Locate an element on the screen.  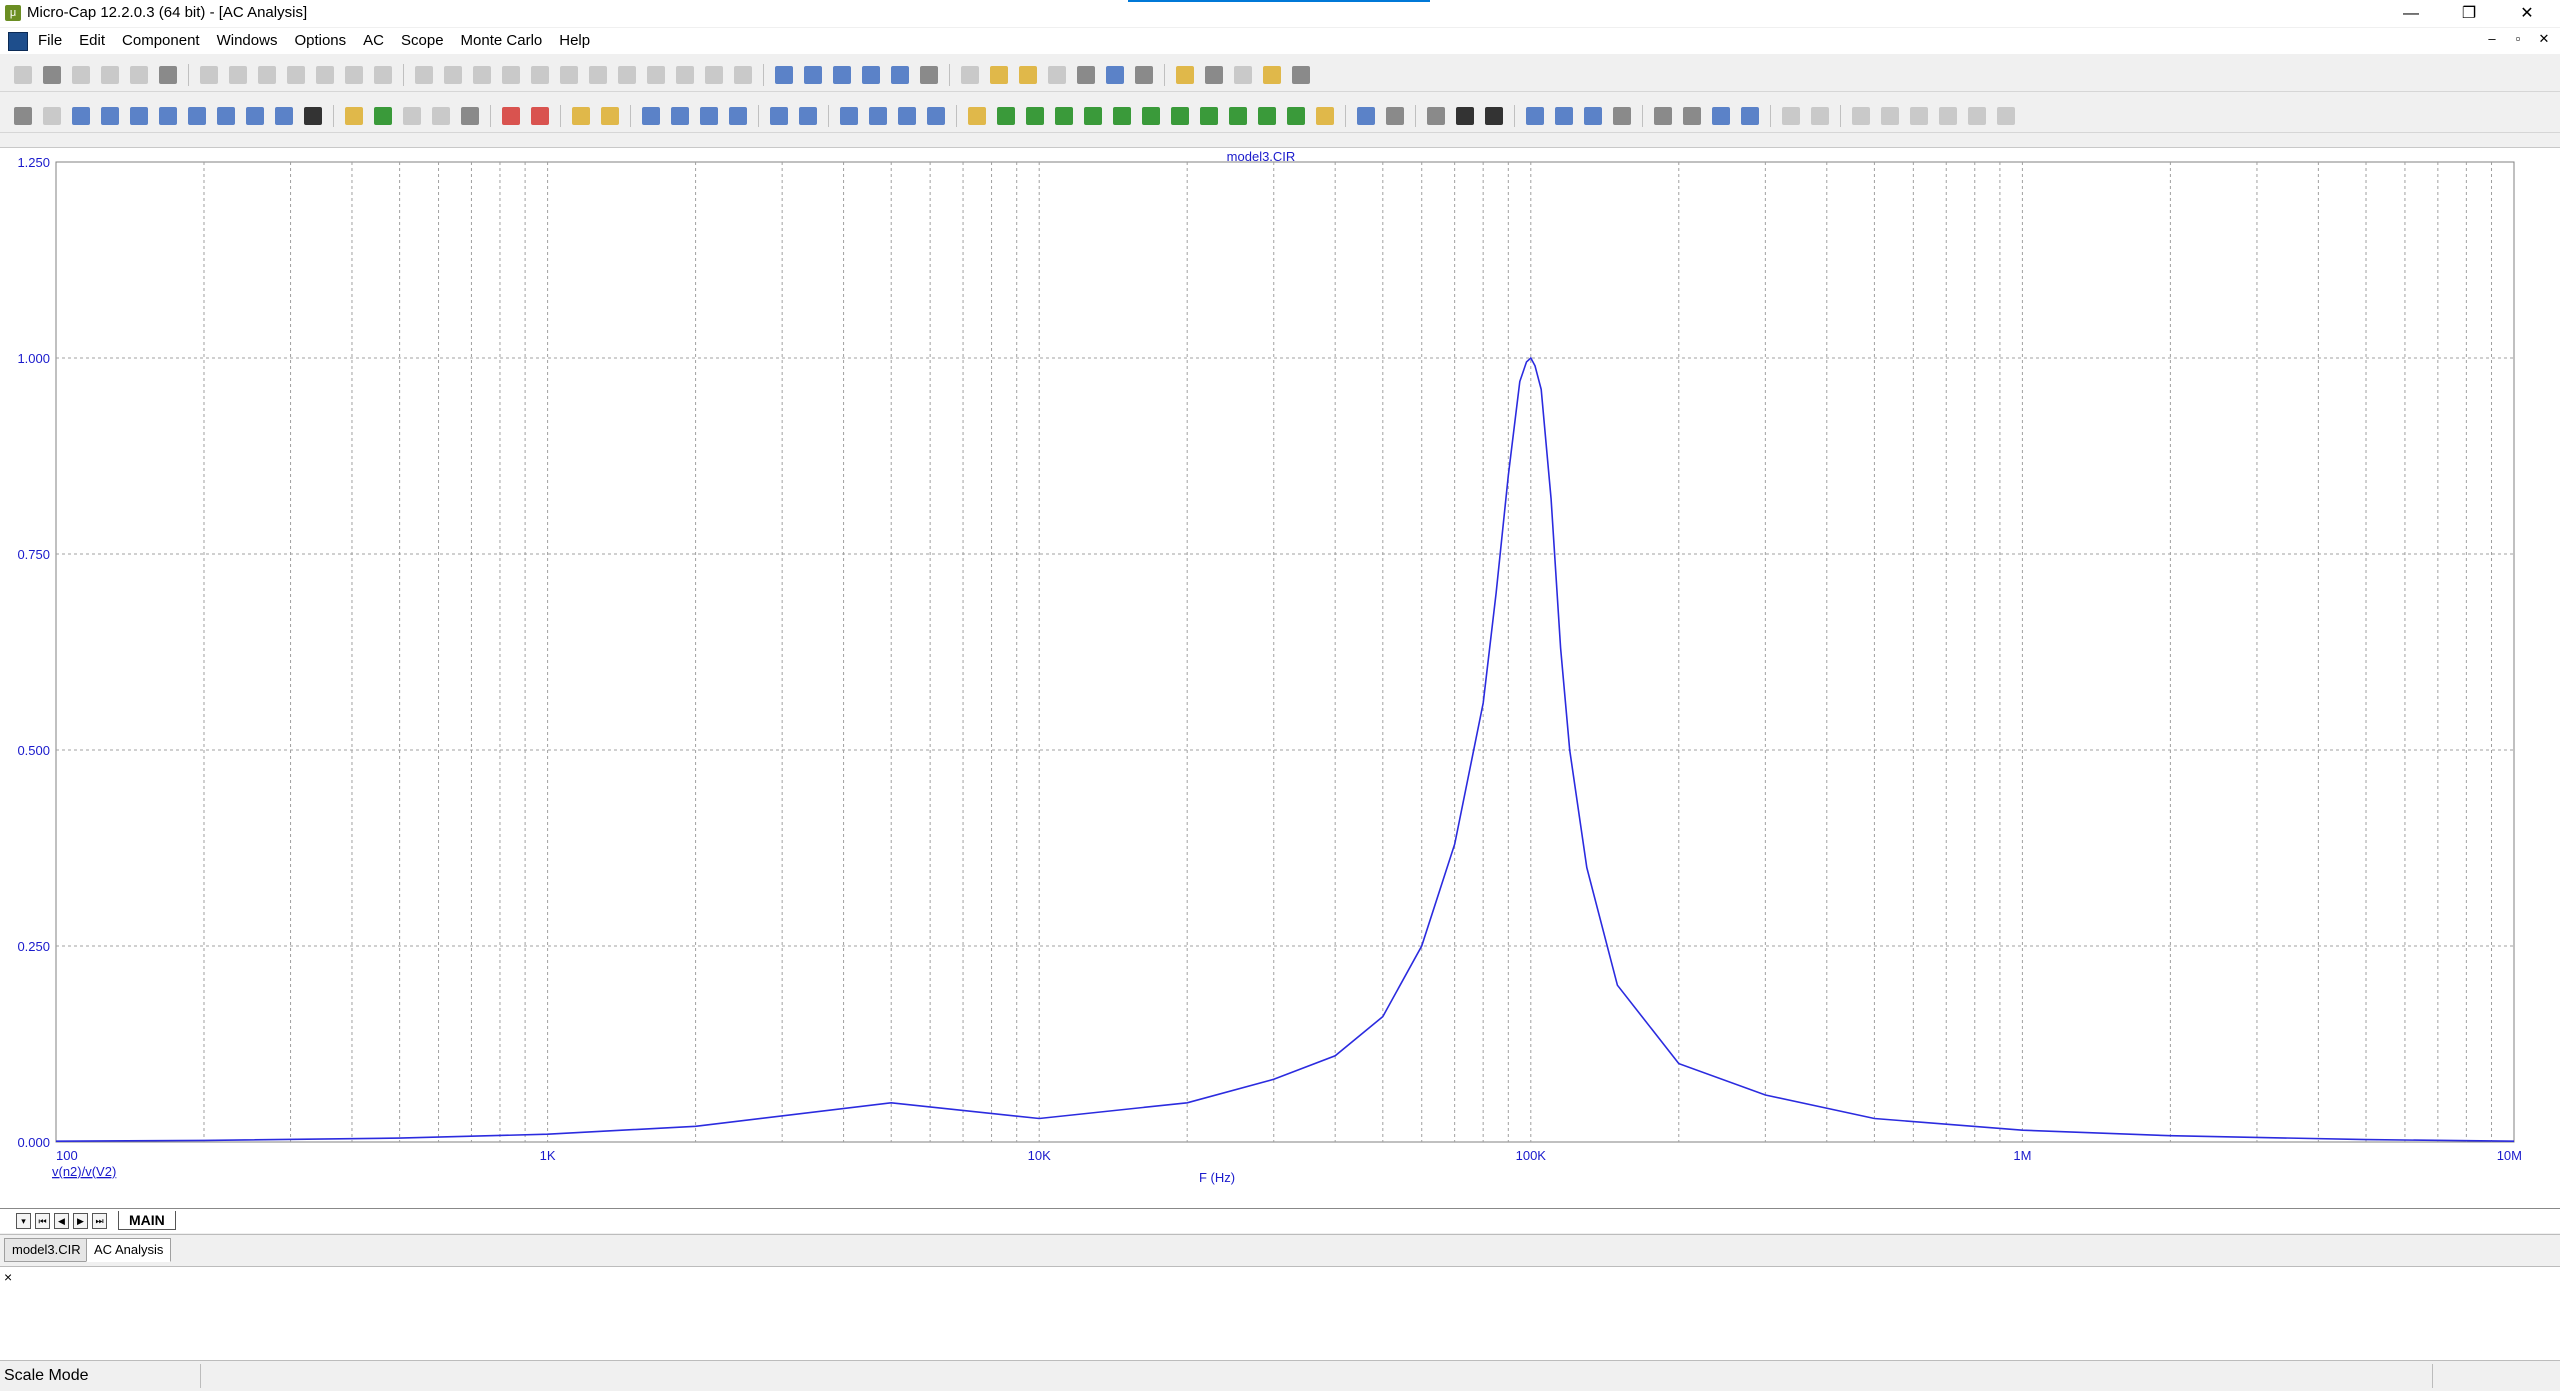
sheet-prev-button: ◀ is located at coordinates (61, 1221).